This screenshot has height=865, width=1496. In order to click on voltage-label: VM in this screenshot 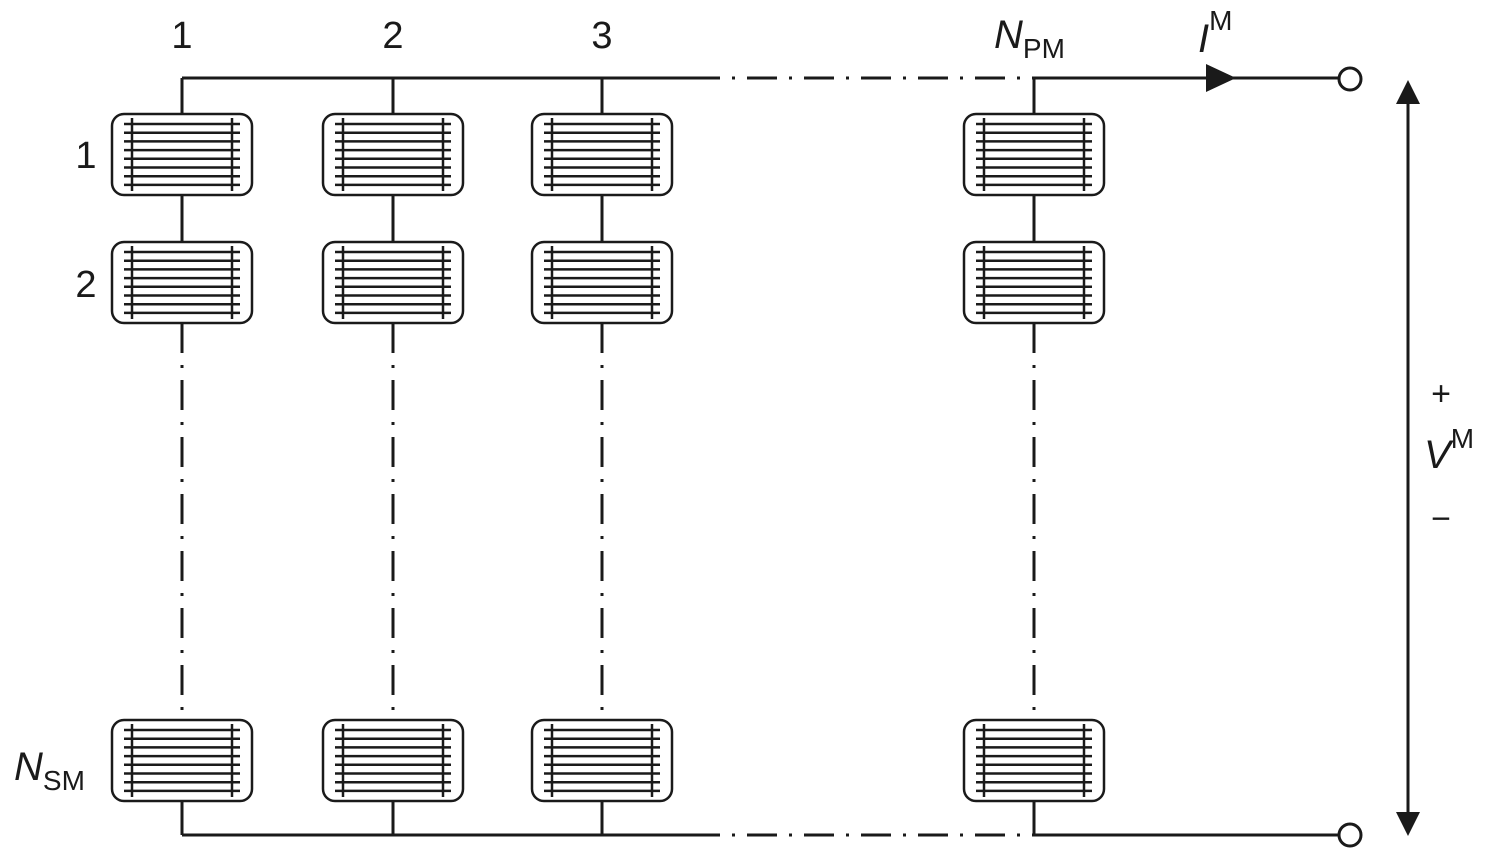, I will do `click(1449, 450)`.